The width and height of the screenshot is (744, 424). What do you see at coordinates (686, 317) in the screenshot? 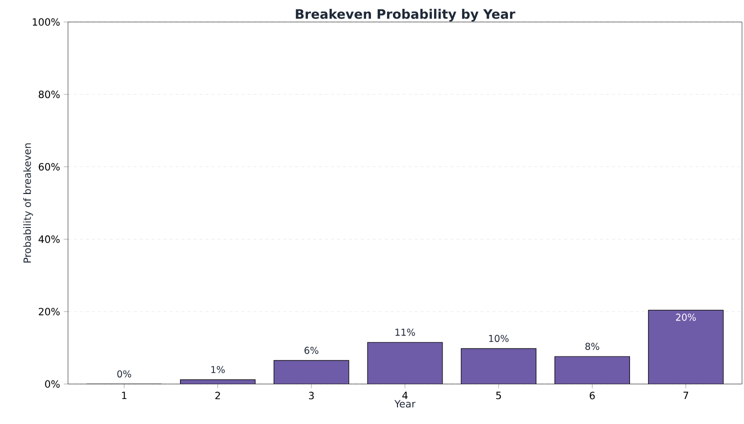
I see `data-label: 20%` at bounding box center [686, 317].